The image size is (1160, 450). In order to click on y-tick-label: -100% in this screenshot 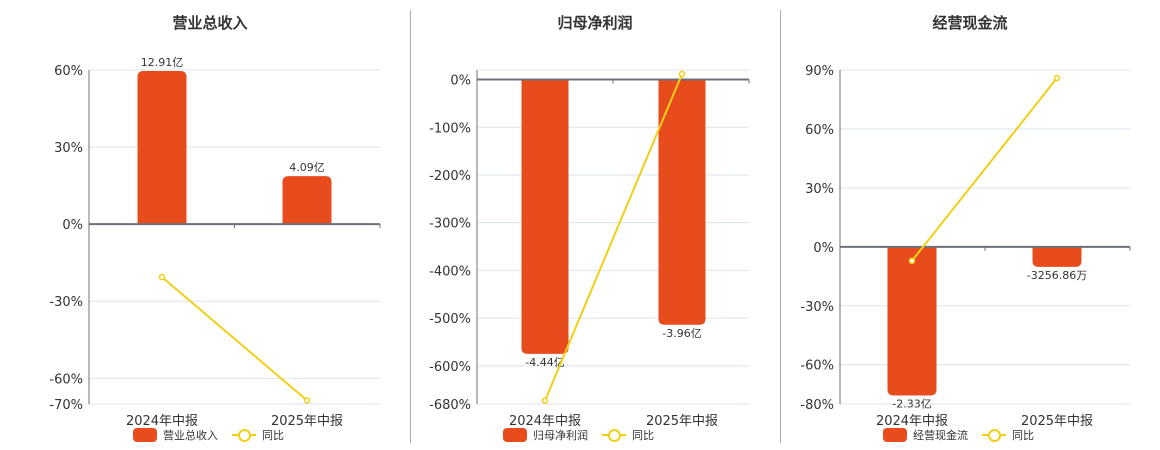, I will do `click(450, 128)`.